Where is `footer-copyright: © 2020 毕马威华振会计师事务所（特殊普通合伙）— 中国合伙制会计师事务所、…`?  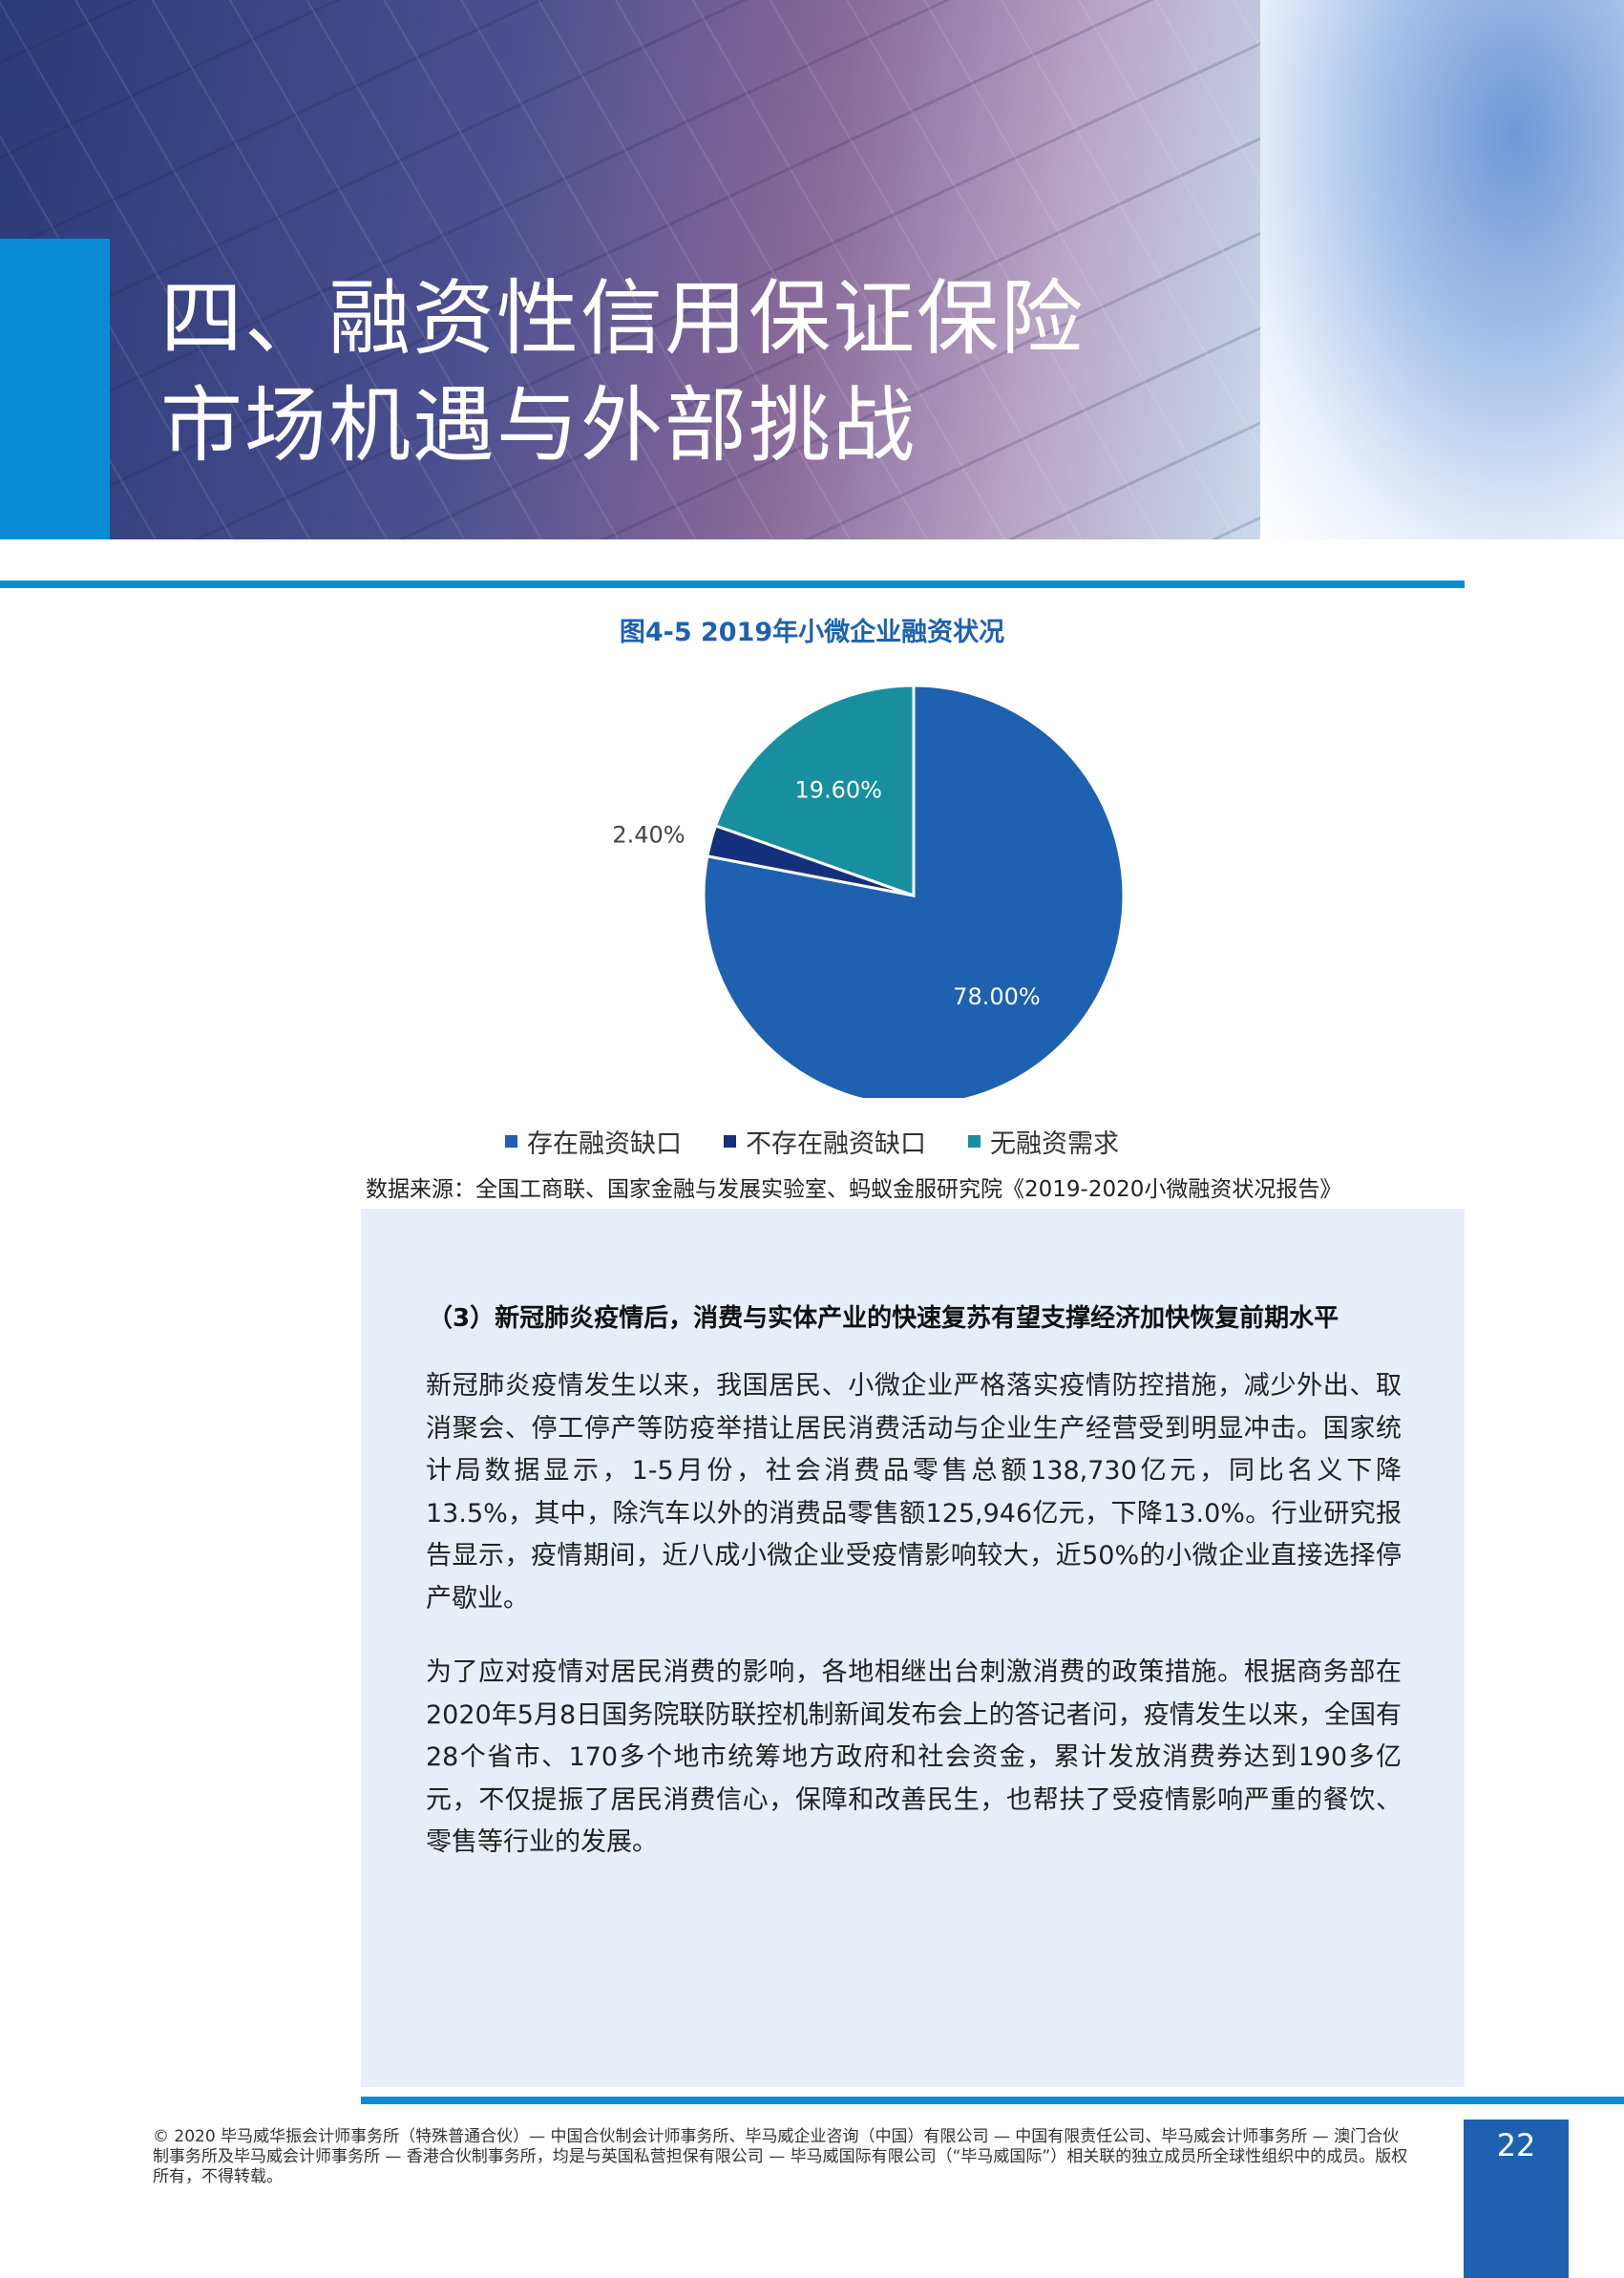
footer-copyright: © 2020 毕马威华振会计师事务所（特殊普通合伙）— 中国合伙制会计师事务所、… is located at coordinates (780, 2156).